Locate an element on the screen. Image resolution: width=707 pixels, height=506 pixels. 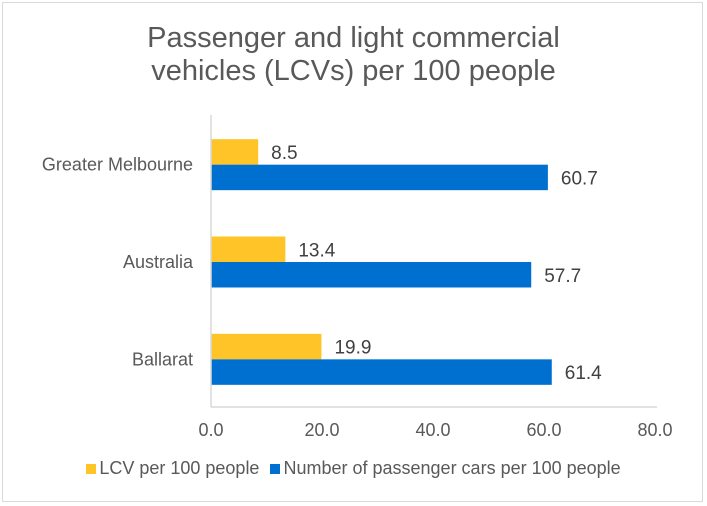
data-label: 13.4 is located at coordinates (316, 250).